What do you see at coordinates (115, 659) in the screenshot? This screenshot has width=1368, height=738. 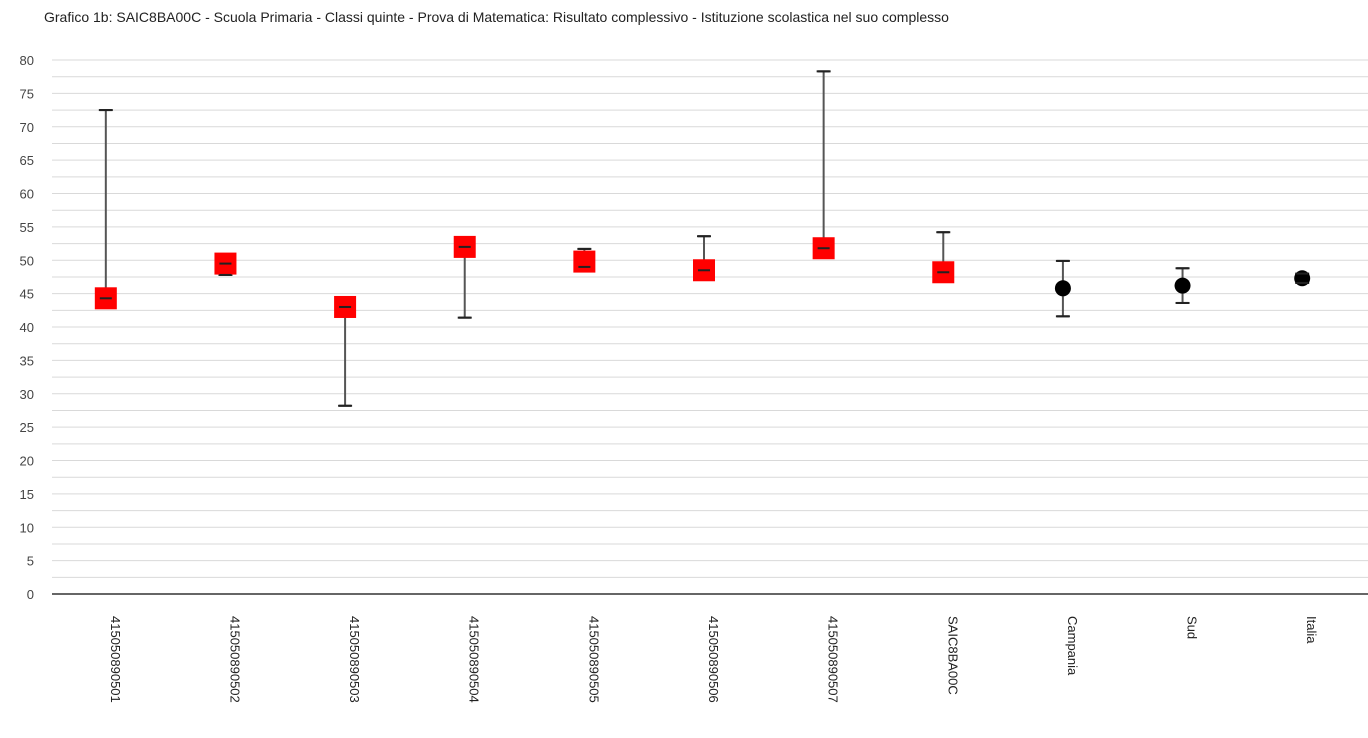 I see `x-category-label: 415050890501` at bounding box center [115, 659].